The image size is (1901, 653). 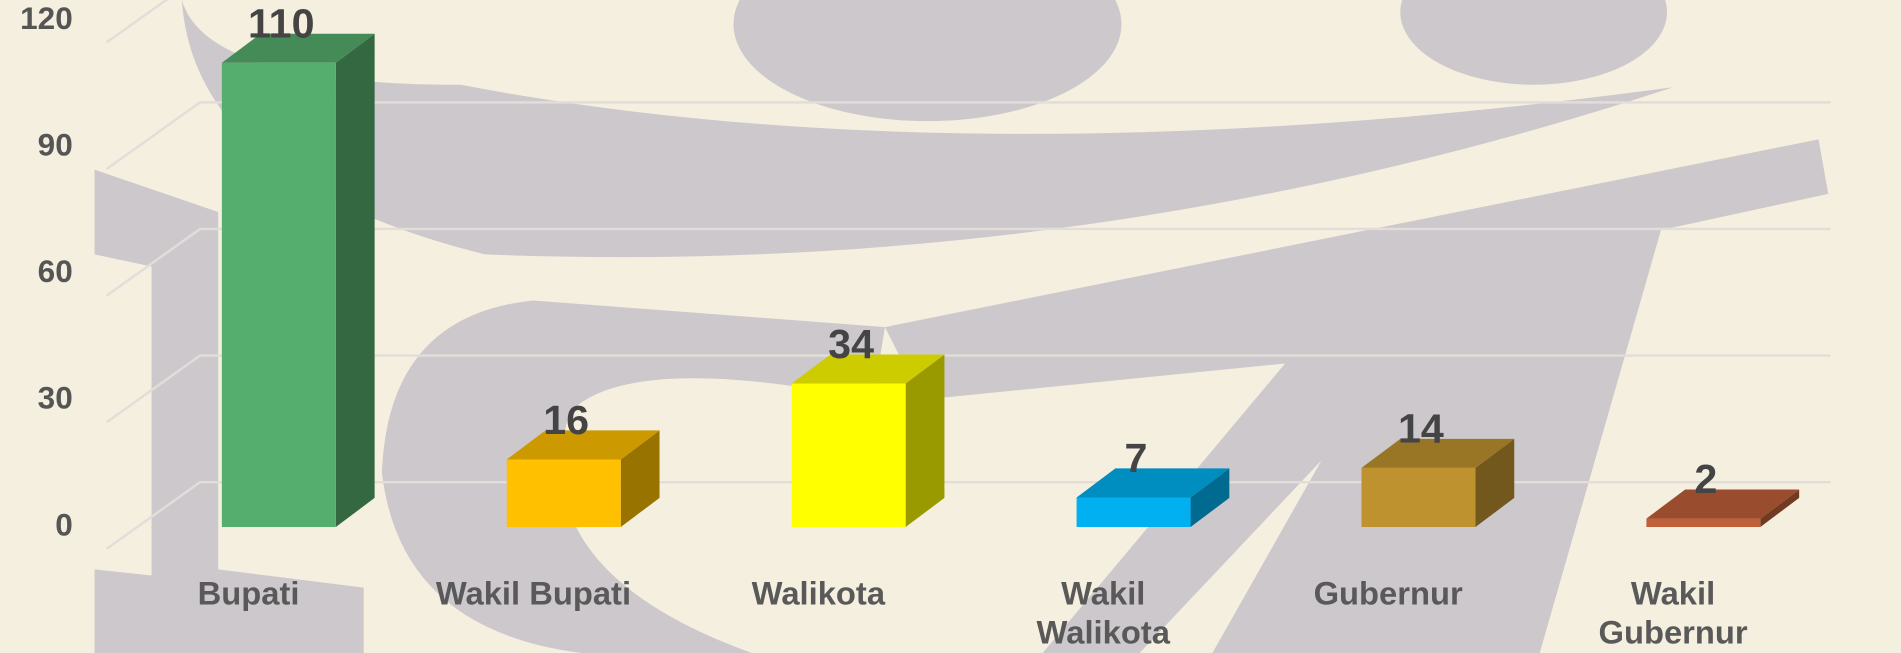 I want to click on x-tick-label-box: Gubernur, so click(x=1388, y=593).